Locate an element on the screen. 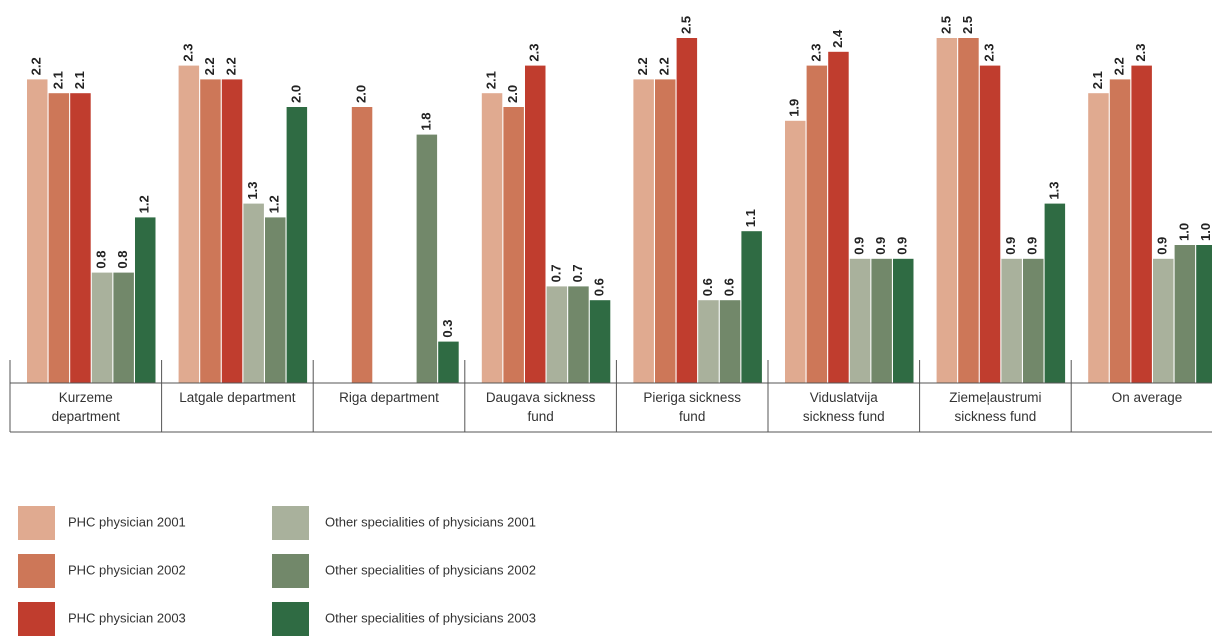 This screenshot has width=1212, height=637. legend-label: PHC physician 2002 is located at coordinates (127, 569).